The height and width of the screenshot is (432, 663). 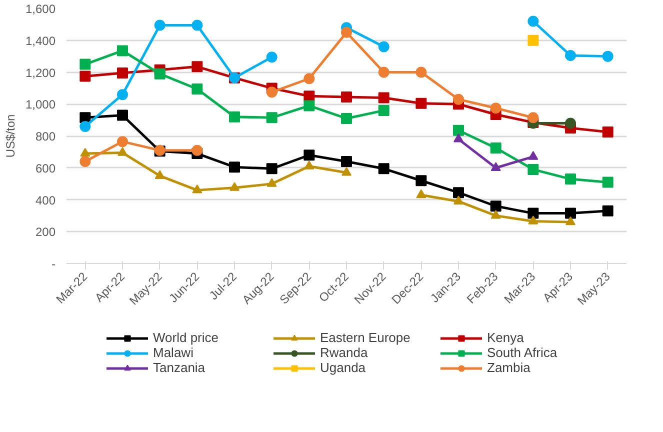 I want to click on legend-label: Tanzania, so click(x=179, y=367).